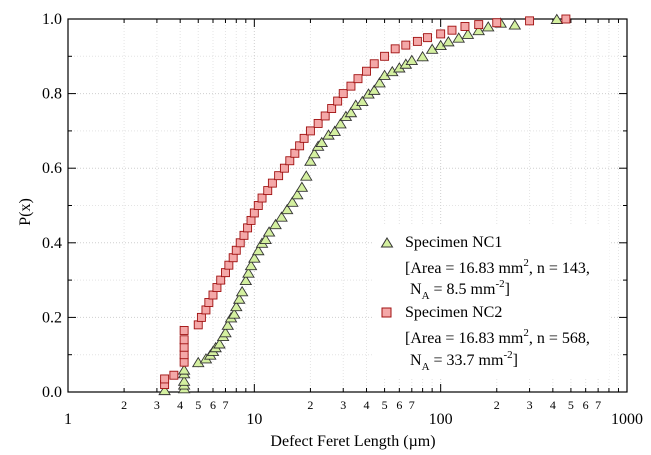 The height and width of the screenshot is (455, 651). I want to click on legend-marker-nc1, so click(387, 242).